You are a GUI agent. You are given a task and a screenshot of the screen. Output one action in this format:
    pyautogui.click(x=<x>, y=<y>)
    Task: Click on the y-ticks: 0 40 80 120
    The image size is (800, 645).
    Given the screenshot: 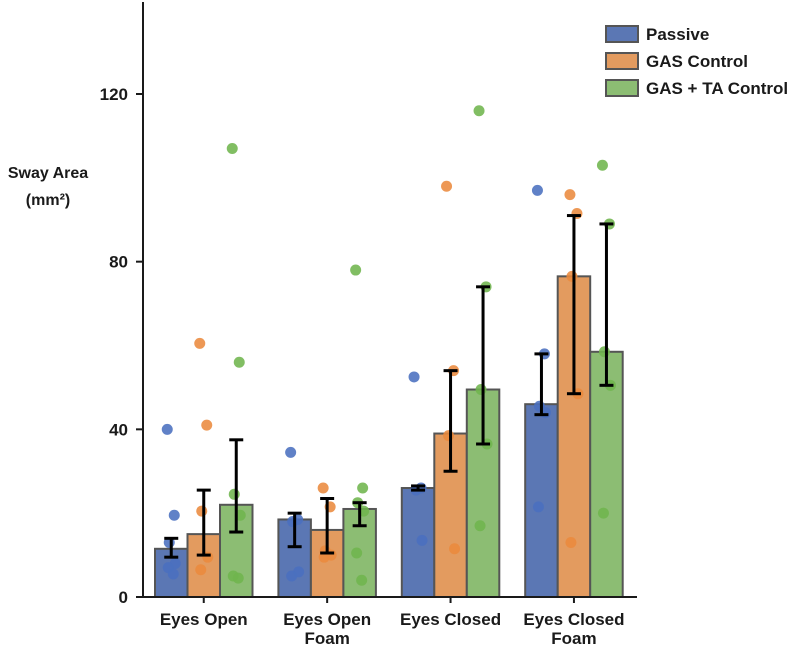 What is the action you would take?
    pyautogui.click(x=121, y=346)
    